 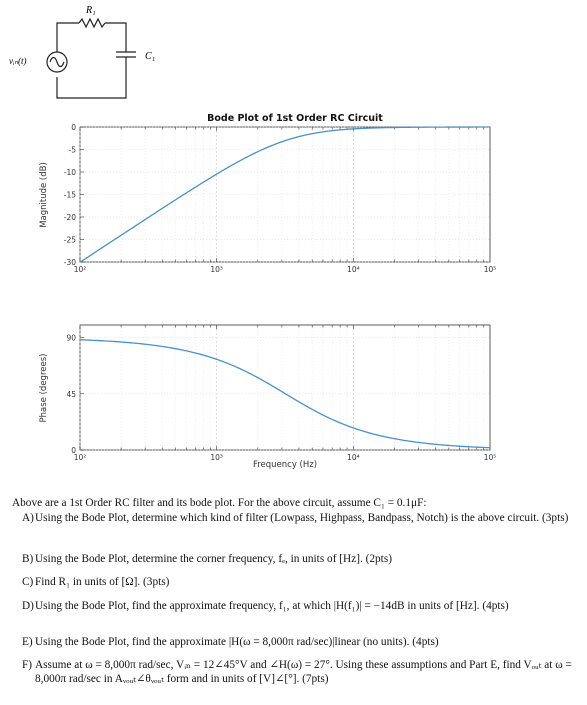 I want to click on question-label: E), so click(x=27, y=642).